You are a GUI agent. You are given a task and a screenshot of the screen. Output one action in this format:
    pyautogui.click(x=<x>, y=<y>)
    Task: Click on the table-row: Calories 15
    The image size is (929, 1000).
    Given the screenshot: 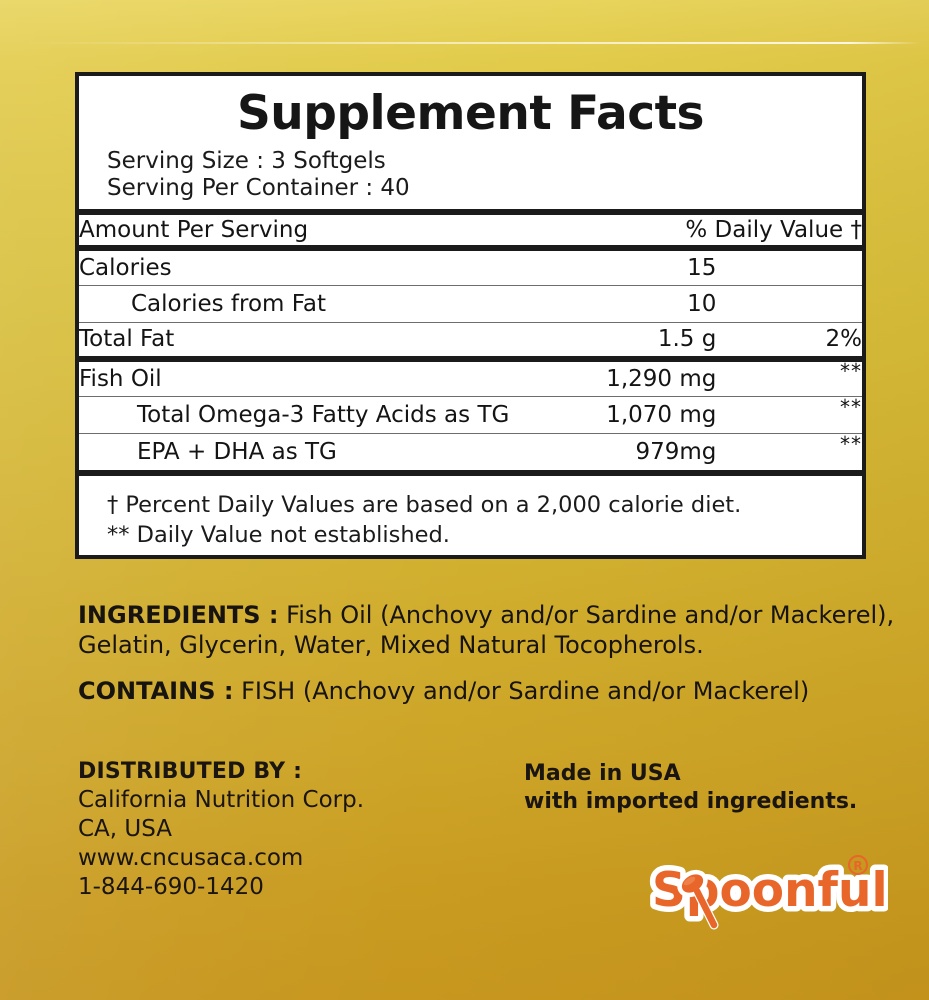 What is the action you would take?
    pyautogui.click(x=470, y=265)
    